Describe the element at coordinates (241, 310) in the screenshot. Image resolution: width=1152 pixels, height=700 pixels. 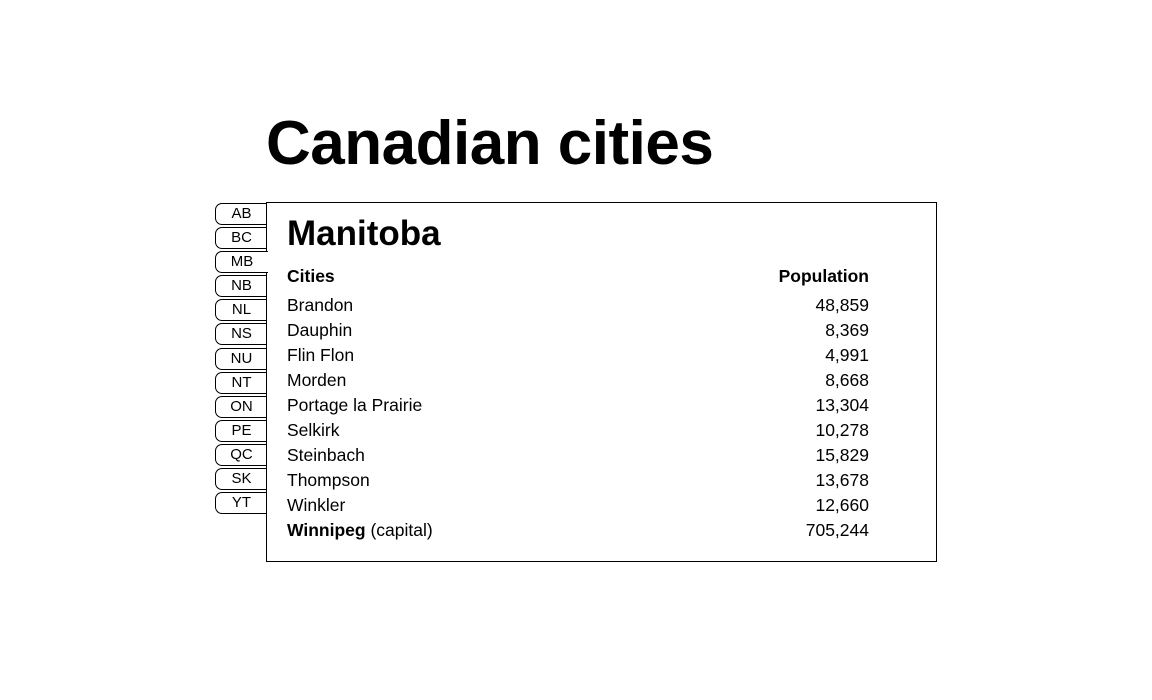
I see `tab-nl: NL` at that location.